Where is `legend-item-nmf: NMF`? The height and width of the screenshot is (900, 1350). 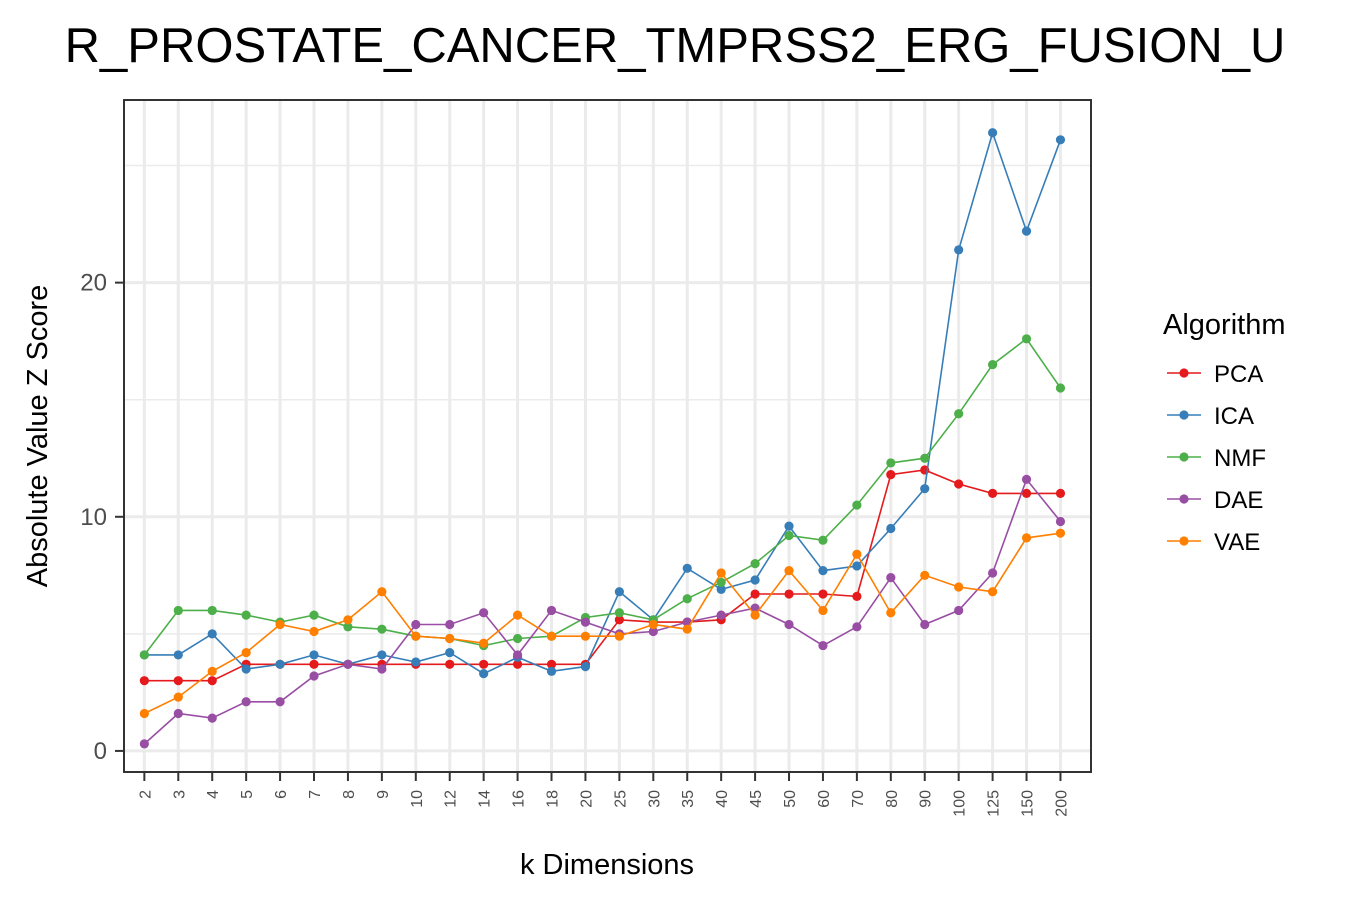
legend-item-nmf: NMF is located at coordinates (1216, 458).